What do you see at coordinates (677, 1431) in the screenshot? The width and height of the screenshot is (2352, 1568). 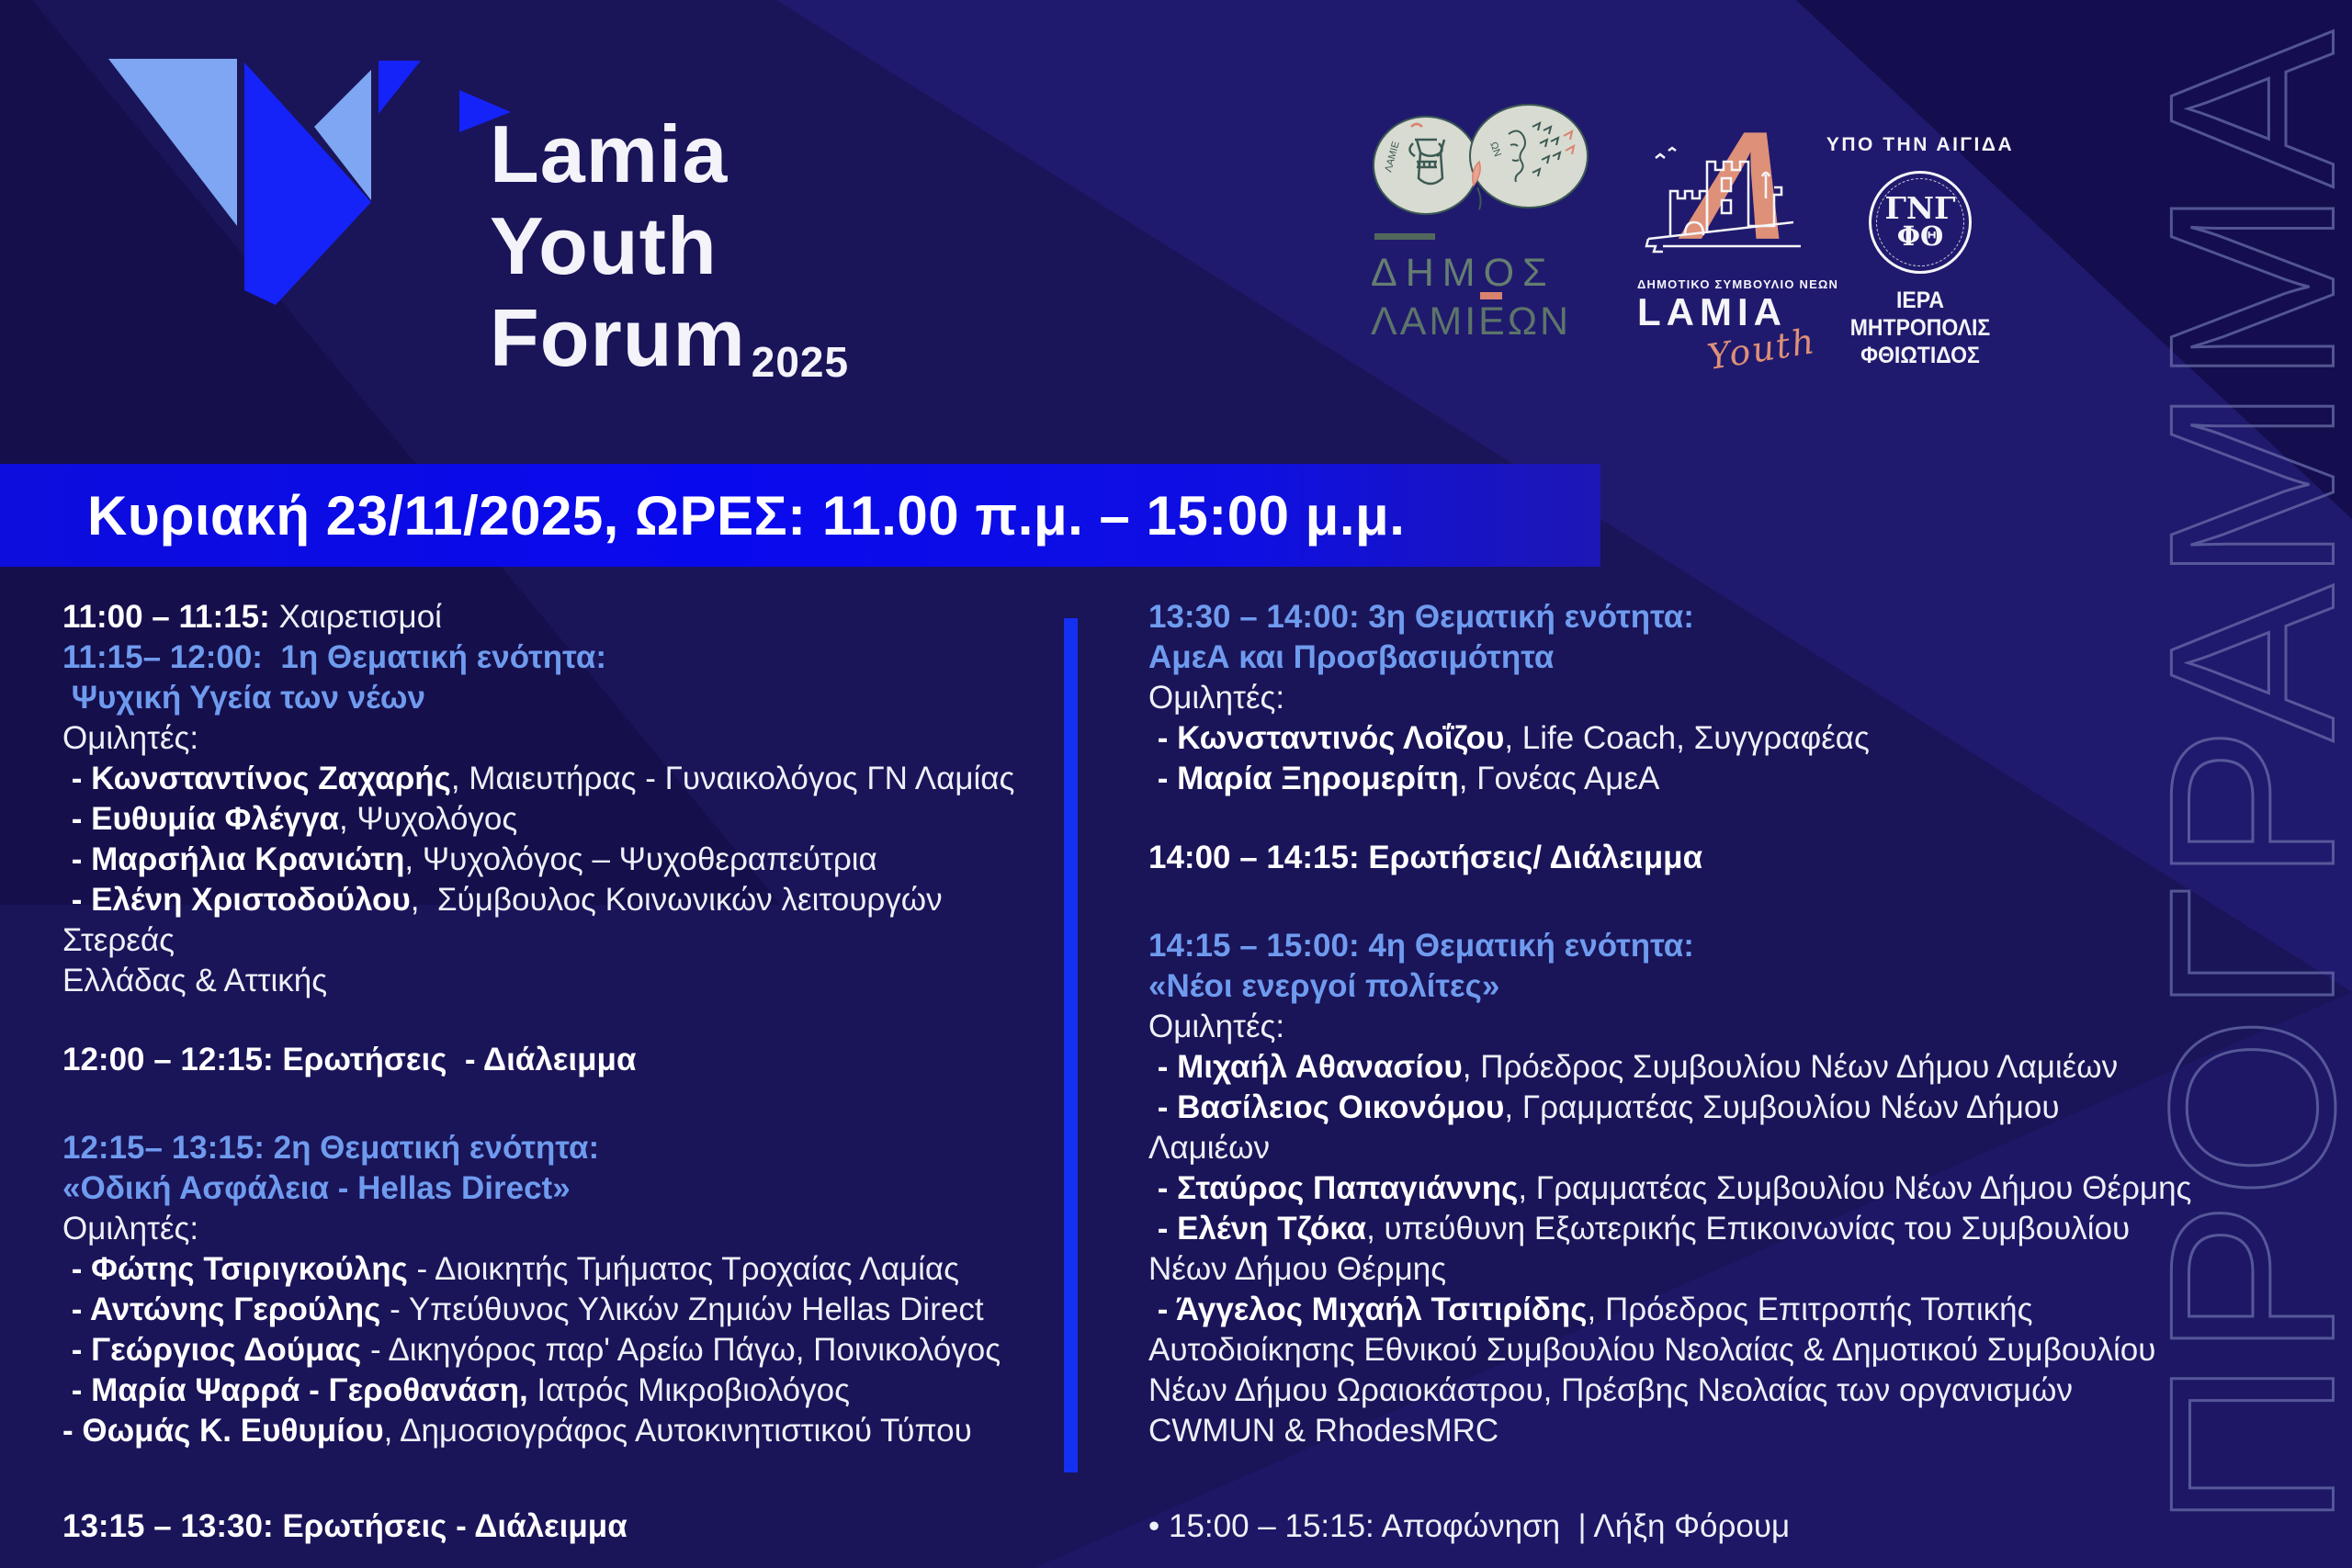 I see `text-segment: , Δημοσιογράφος Αυτοκινητιστικού Τύπου` at bounding box center [677, 1431].